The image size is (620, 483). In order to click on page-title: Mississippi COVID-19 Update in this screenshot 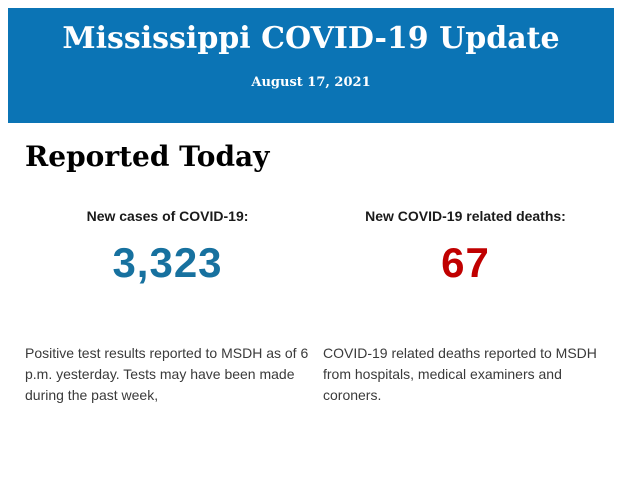, I will do `click(311, 38)`.